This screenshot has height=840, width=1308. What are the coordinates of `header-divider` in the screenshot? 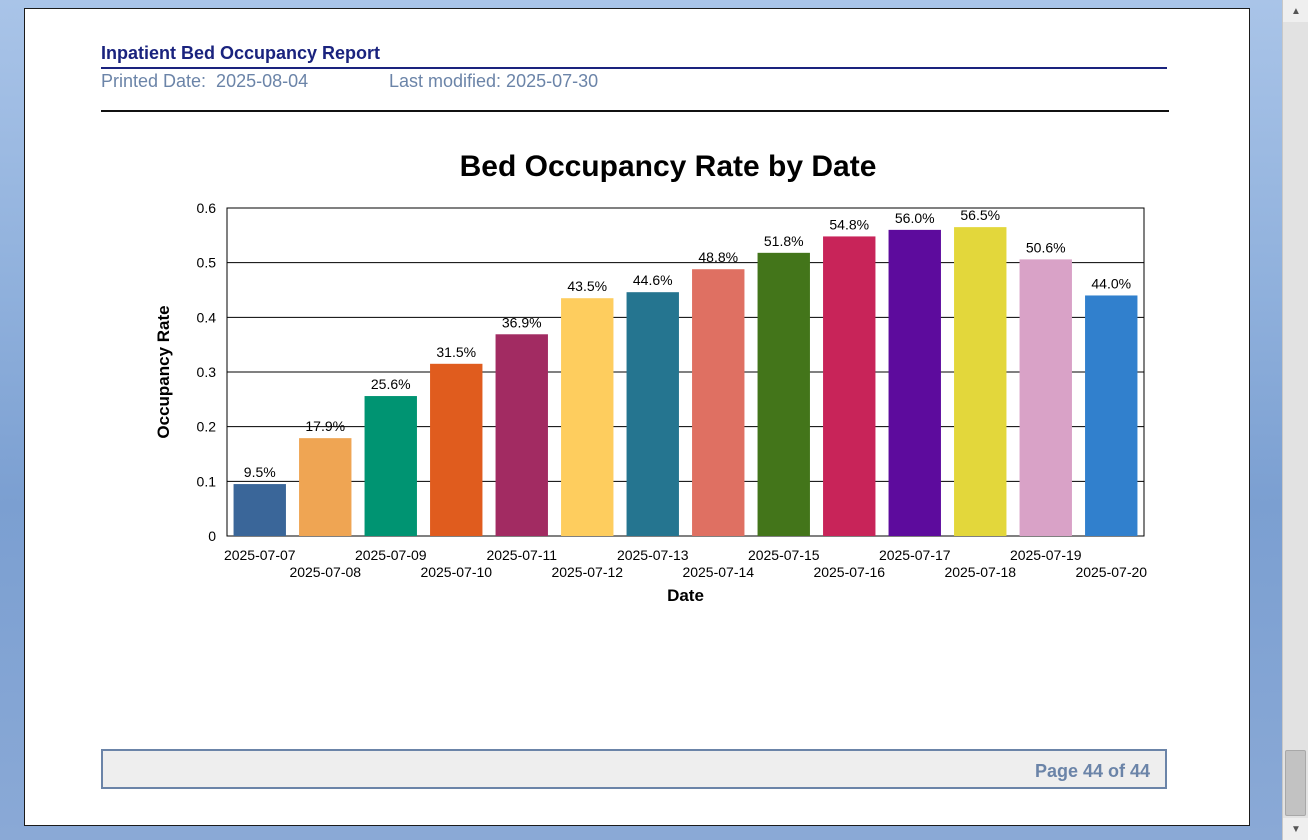 It's located at (635, 111).